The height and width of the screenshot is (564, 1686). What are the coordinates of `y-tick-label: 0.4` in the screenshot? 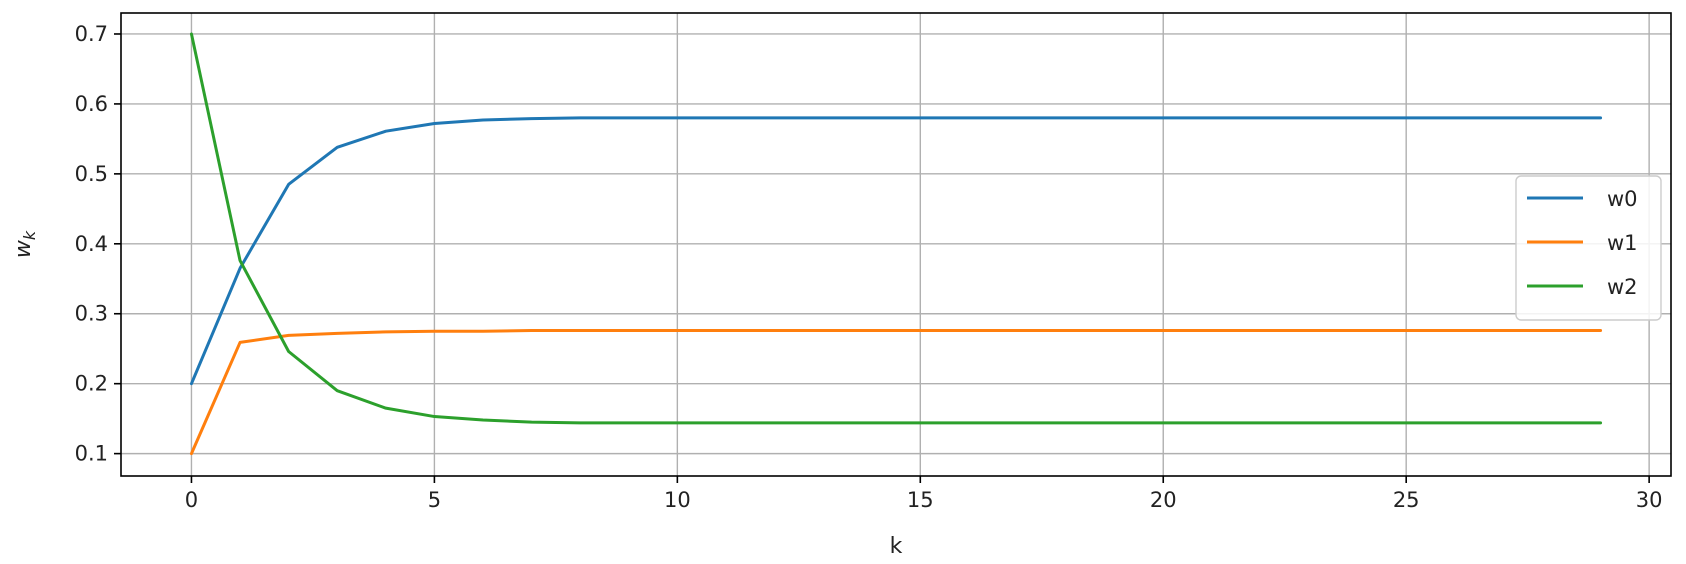 It's located at (91, 244).